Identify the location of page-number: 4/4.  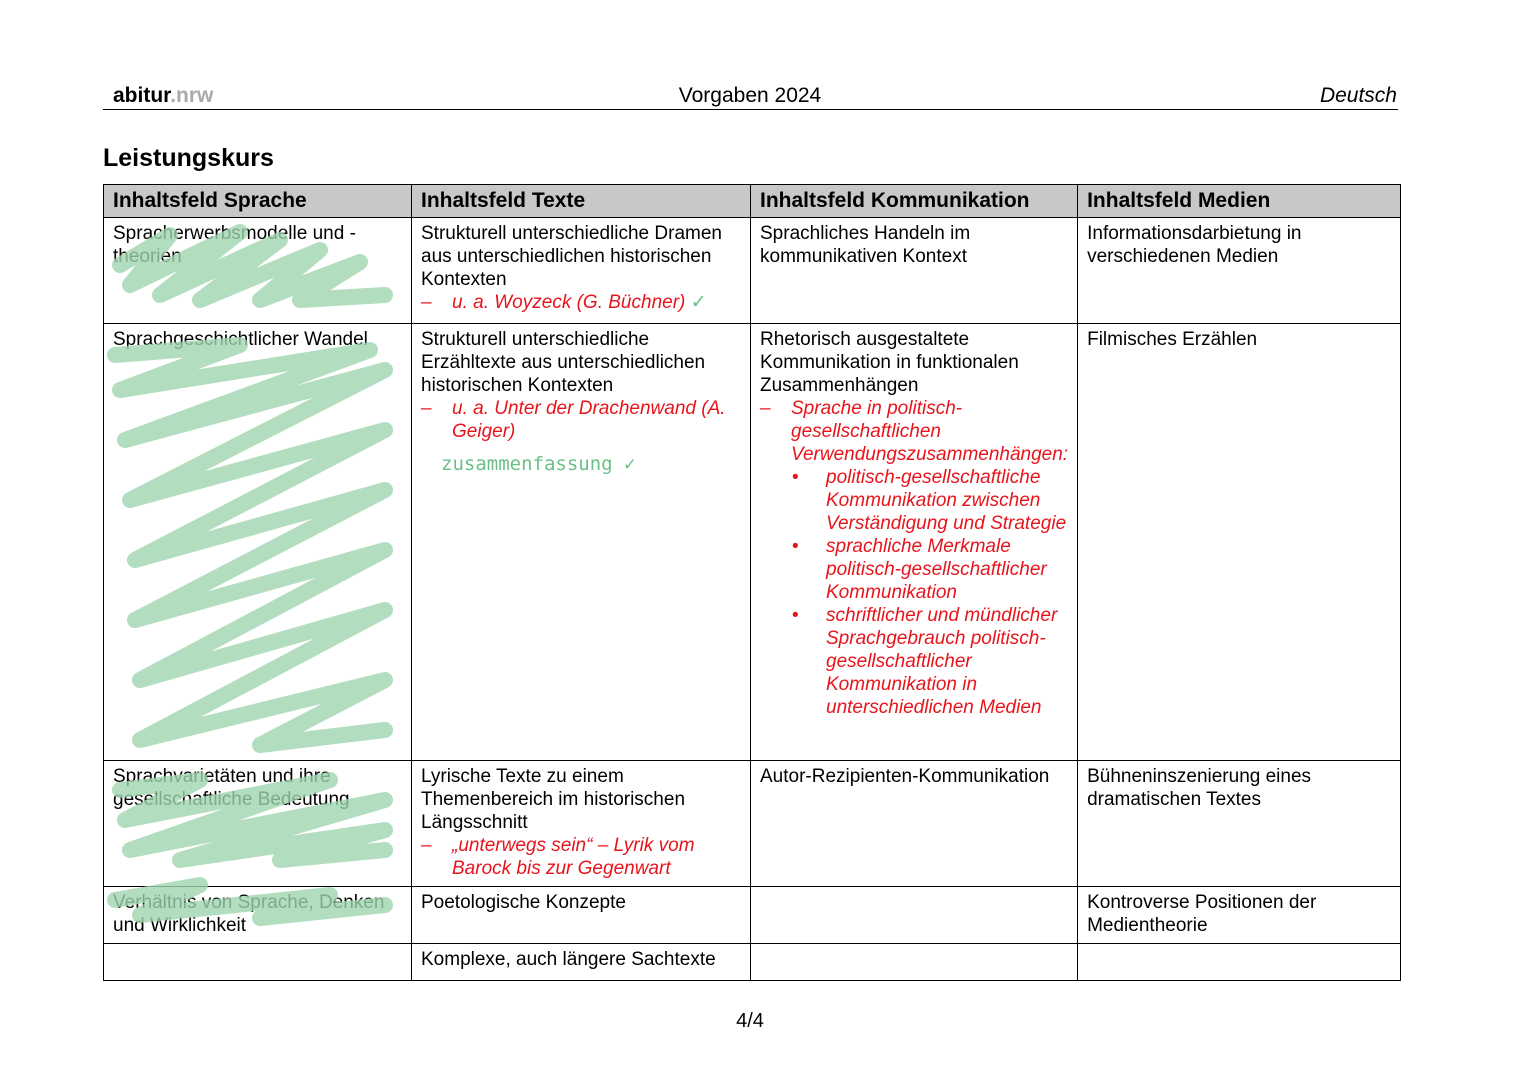
(750, 1021).